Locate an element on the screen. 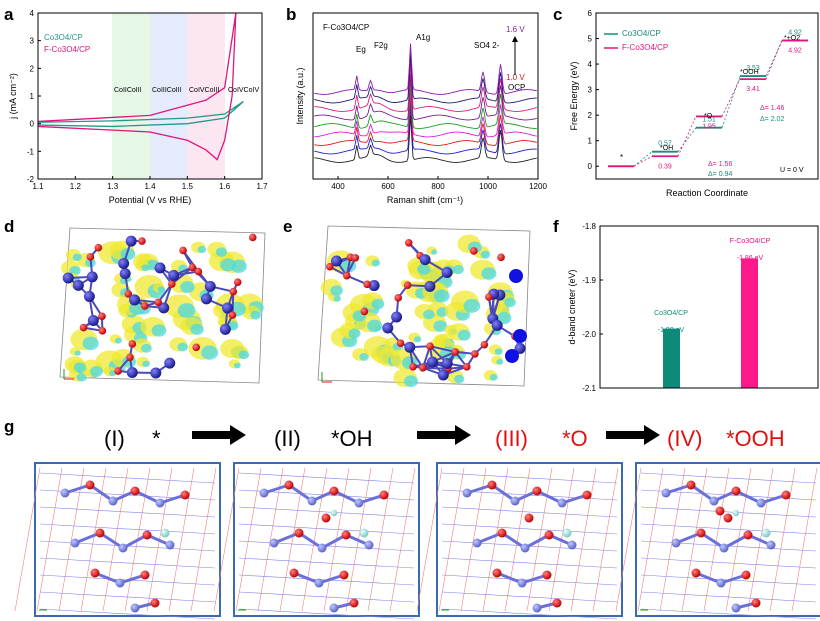 Image resolution: width=820 pixels, height=621 pixels. panel-f-frame is located at coordinates (709, 307).